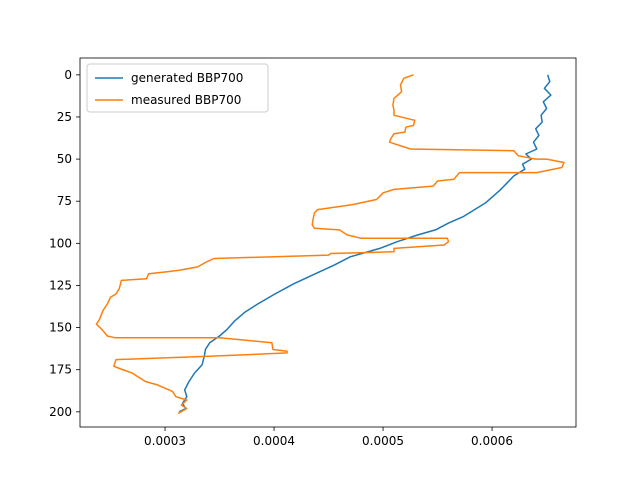 The height and width of the screenshot is (484, 640). What do you see at coordinates (60, 370) in the screenshot?
I see `y-tick-label: 175` at bounding box center [60, 370].